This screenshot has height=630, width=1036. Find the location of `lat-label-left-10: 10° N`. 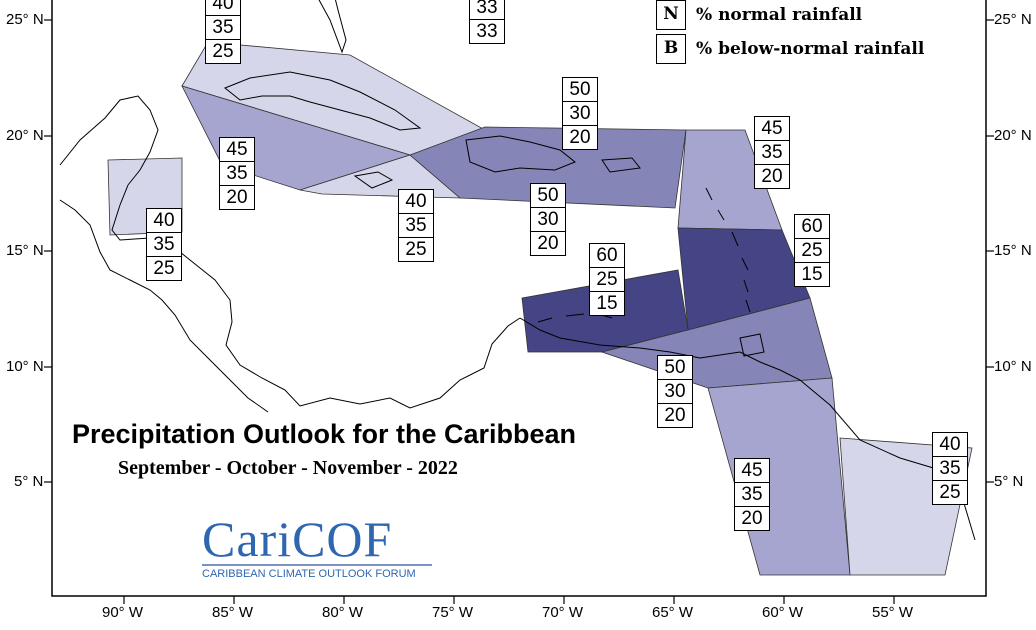

lat-label-left-10: 10° N is located at coordinates (25, 366).